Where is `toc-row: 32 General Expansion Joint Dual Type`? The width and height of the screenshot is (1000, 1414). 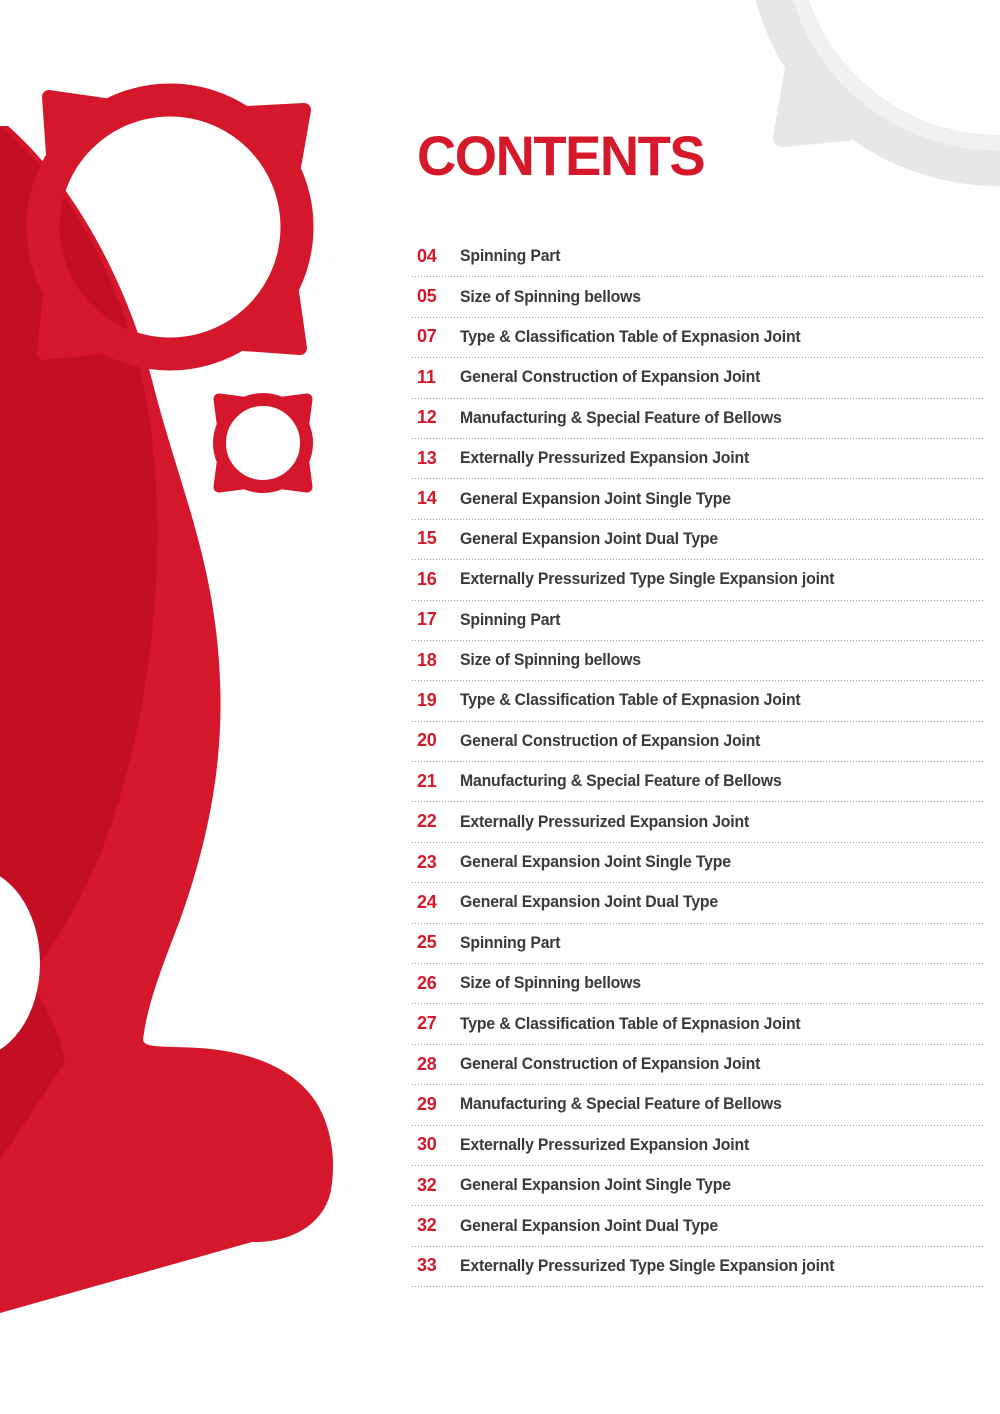 toc-row: 32 General Expansion Joint Dual Type is located at coordinates (698, 1226).